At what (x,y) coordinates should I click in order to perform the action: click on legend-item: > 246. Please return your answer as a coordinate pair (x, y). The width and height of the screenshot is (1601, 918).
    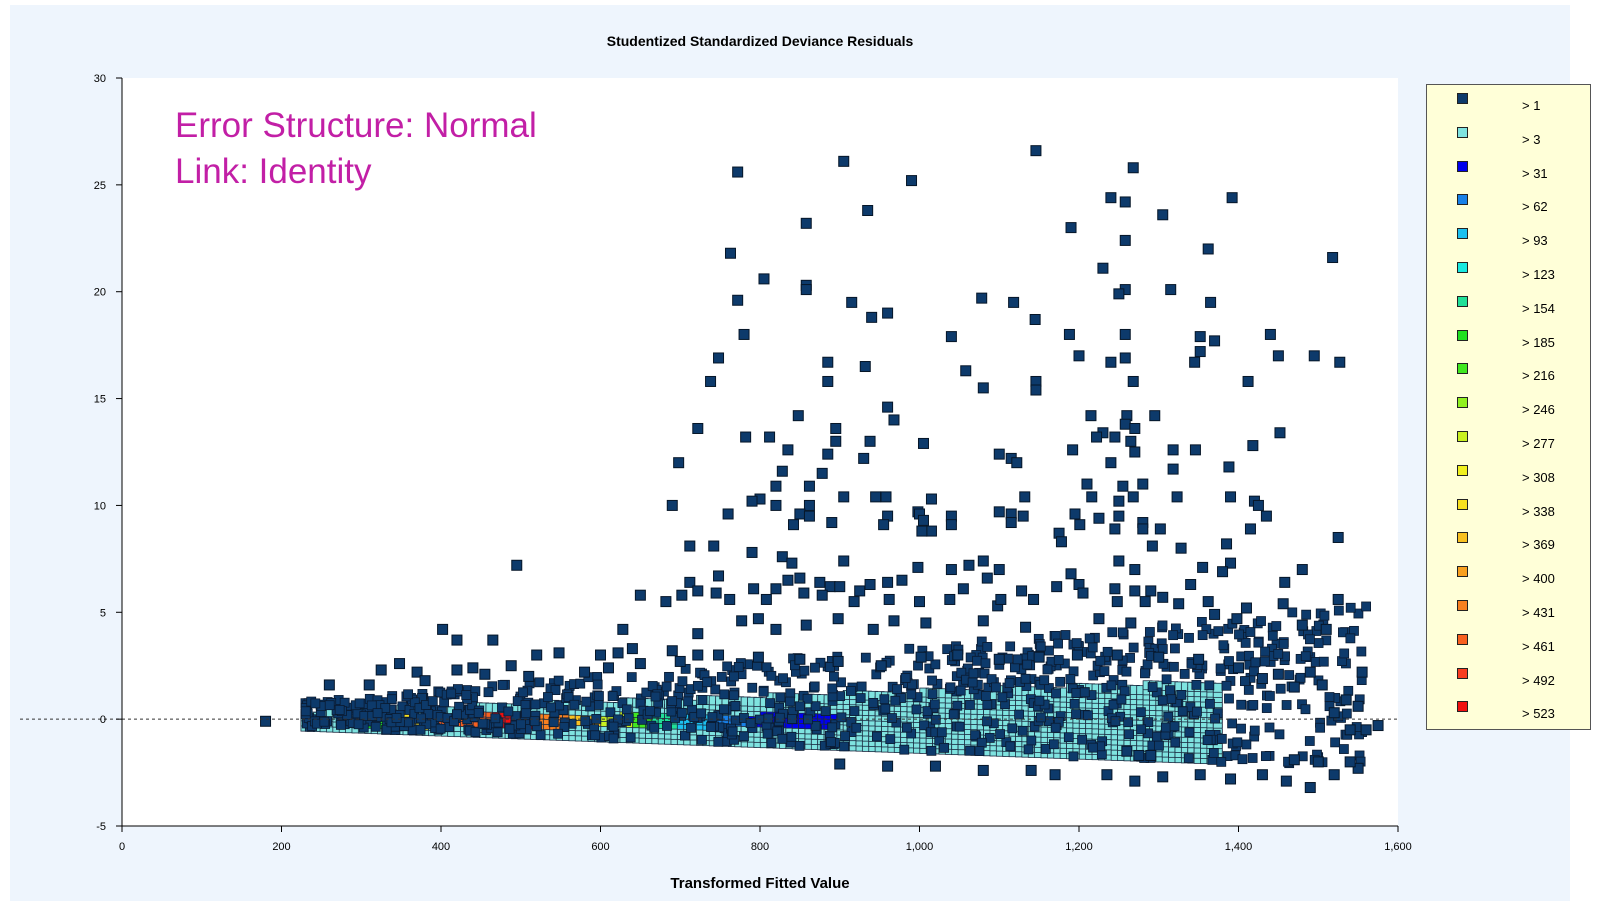
    Looking at the image, I should click on (1509, 411).